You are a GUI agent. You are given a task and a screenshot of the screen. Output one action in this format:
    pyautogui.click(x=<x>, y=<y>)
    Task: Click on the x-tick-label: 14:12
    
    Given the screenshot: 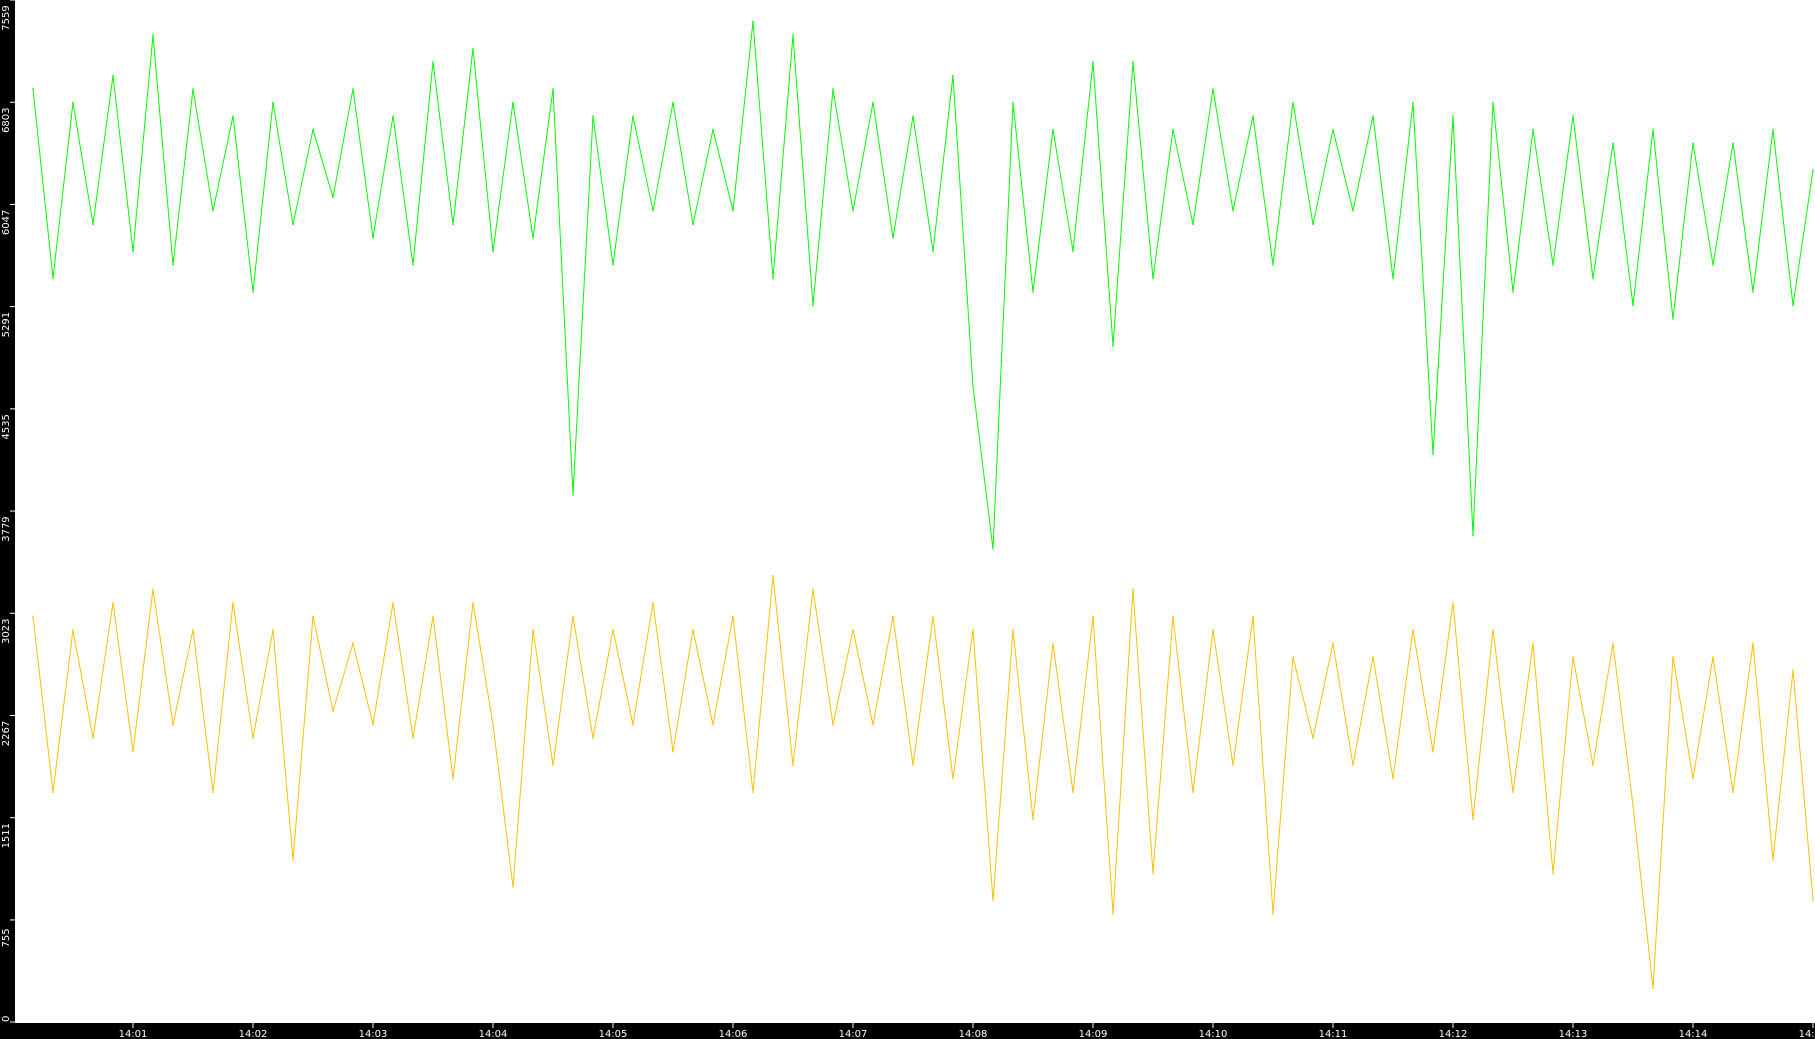 What is the action you would take?
    pyautogui.click(x=1453, y=1034)
    